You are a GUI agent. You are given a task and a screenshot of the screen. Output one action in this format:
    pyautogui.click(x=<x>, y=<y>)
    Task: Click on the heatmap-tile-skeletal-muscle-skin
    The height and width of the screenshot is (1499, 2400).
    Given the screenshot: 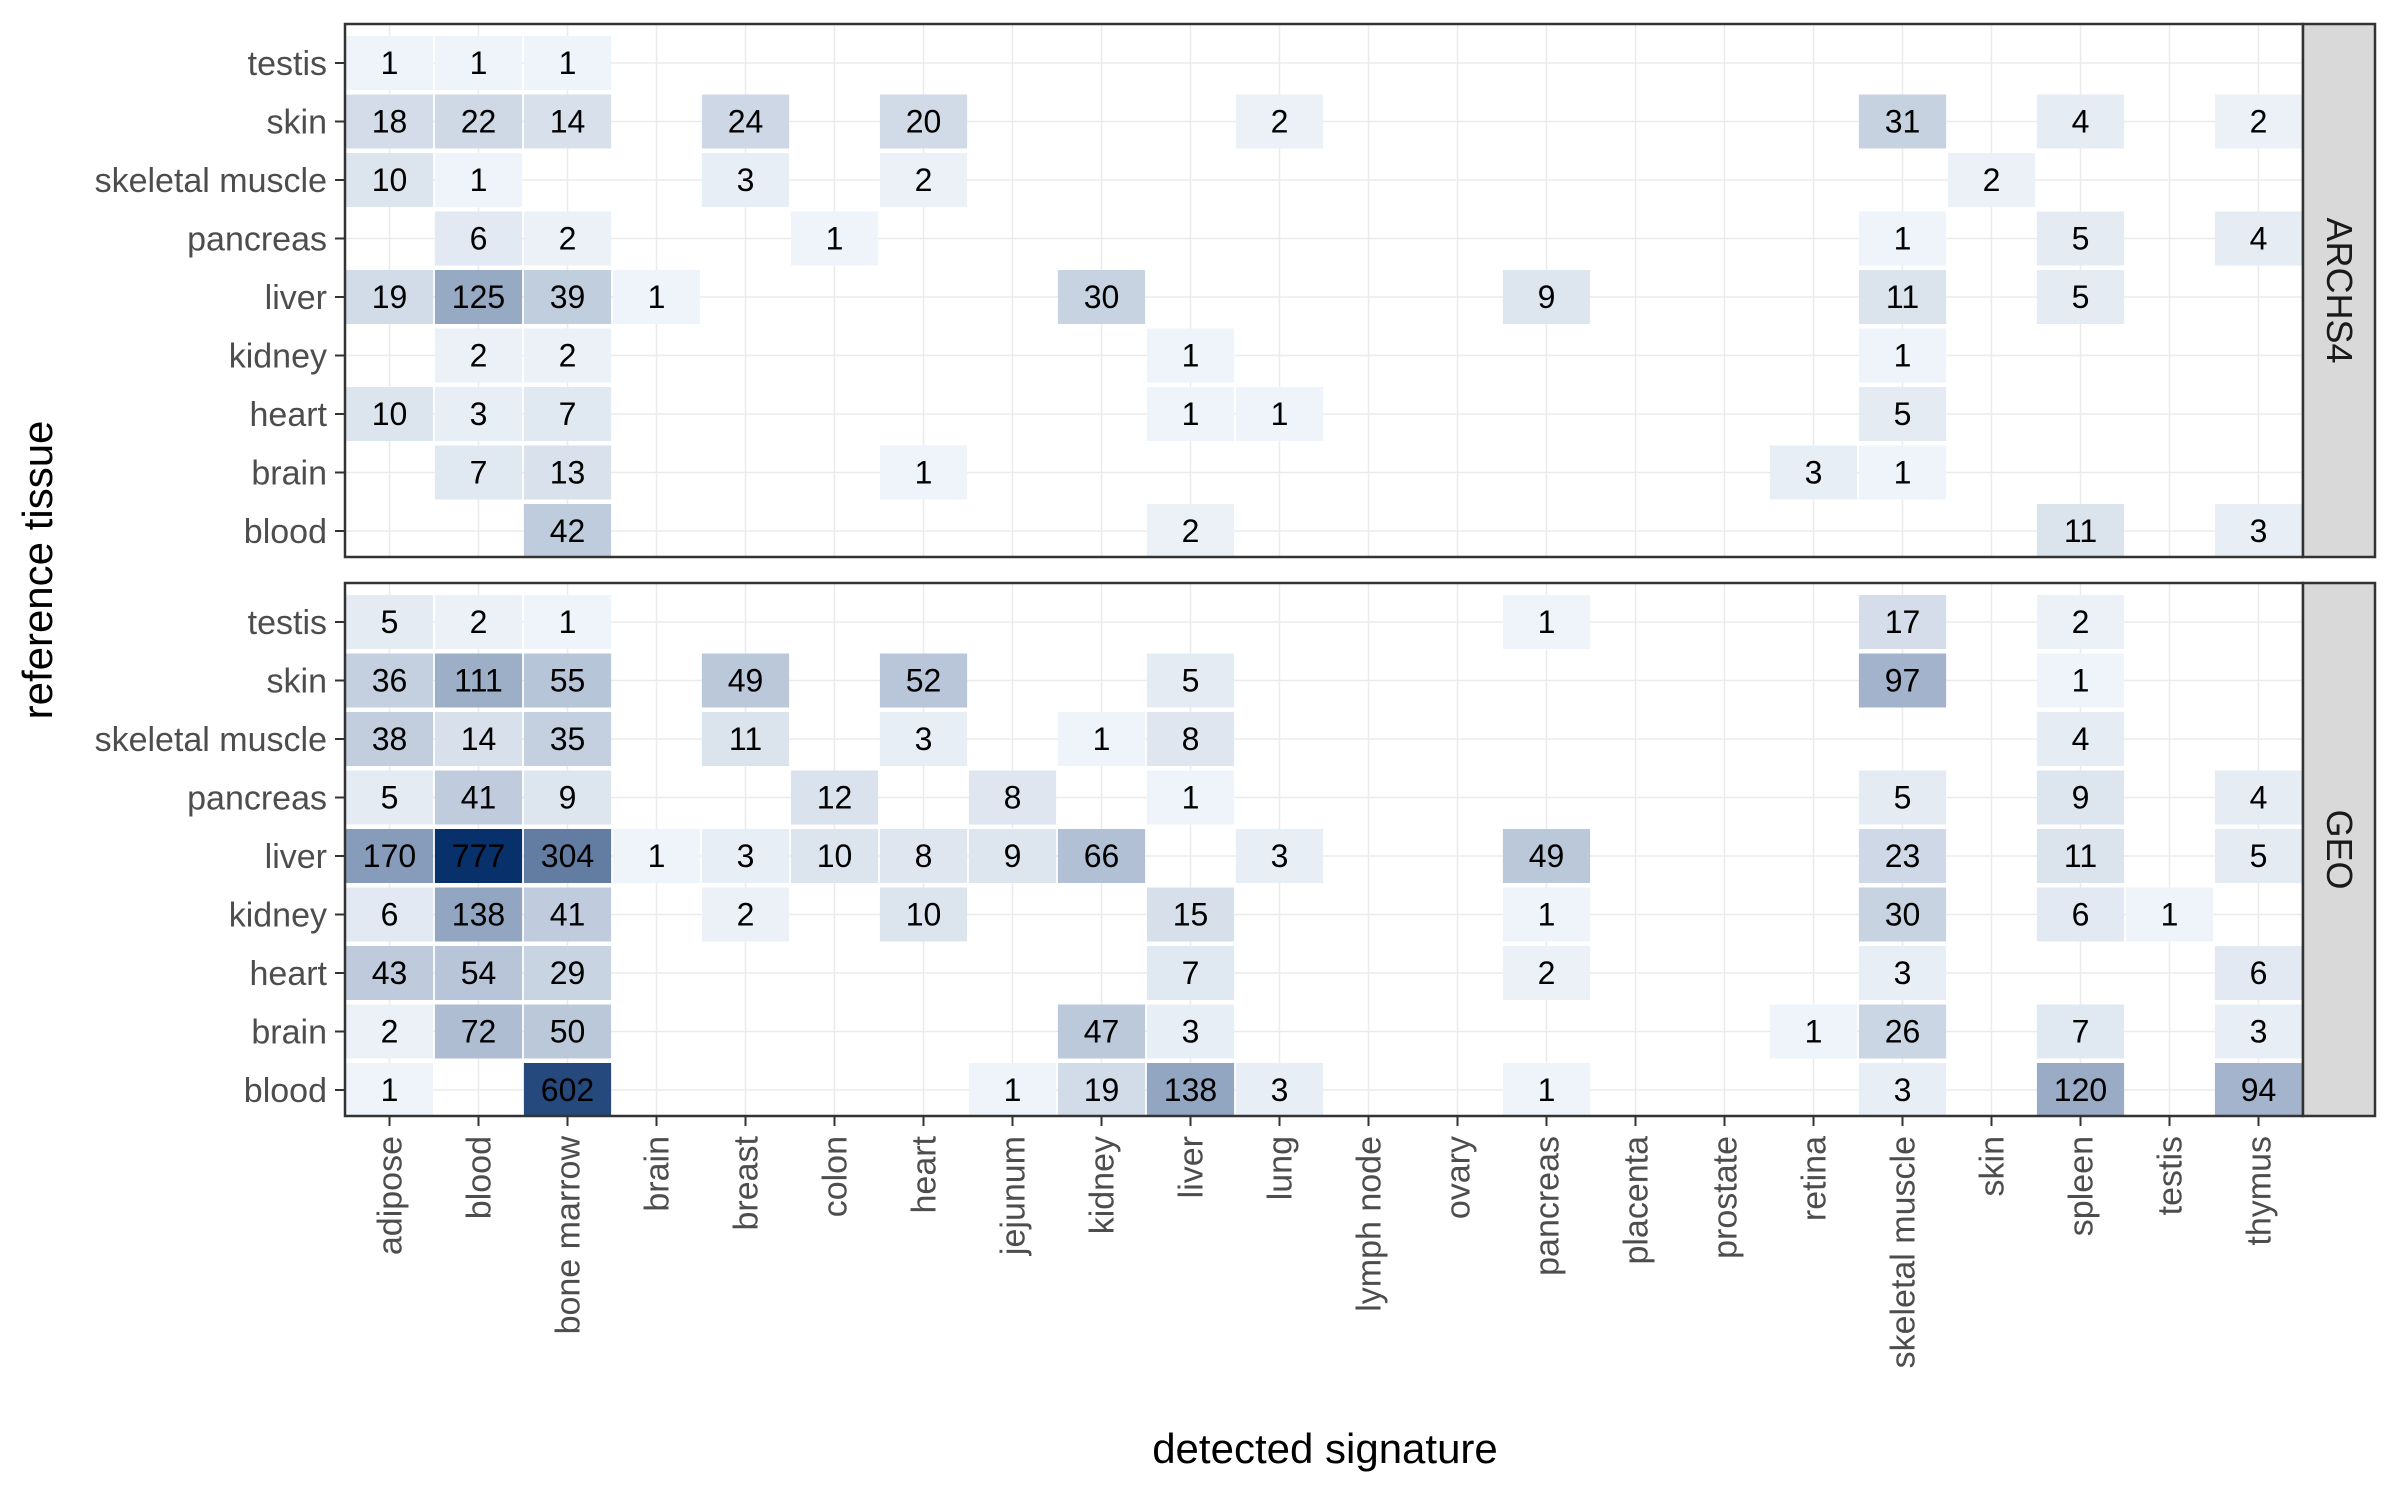 What is the action you would take?
    pyautogui.click(x=1991, y=180)
    